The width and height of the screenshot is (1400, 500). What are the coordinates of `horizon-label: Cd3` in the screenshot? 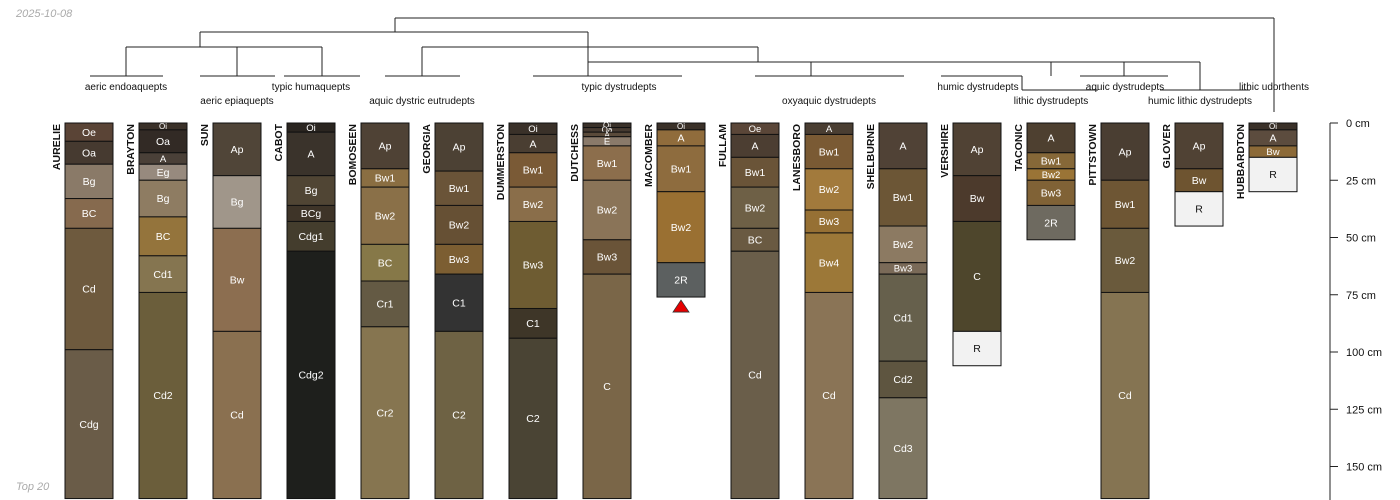 It's located at (902, 449).